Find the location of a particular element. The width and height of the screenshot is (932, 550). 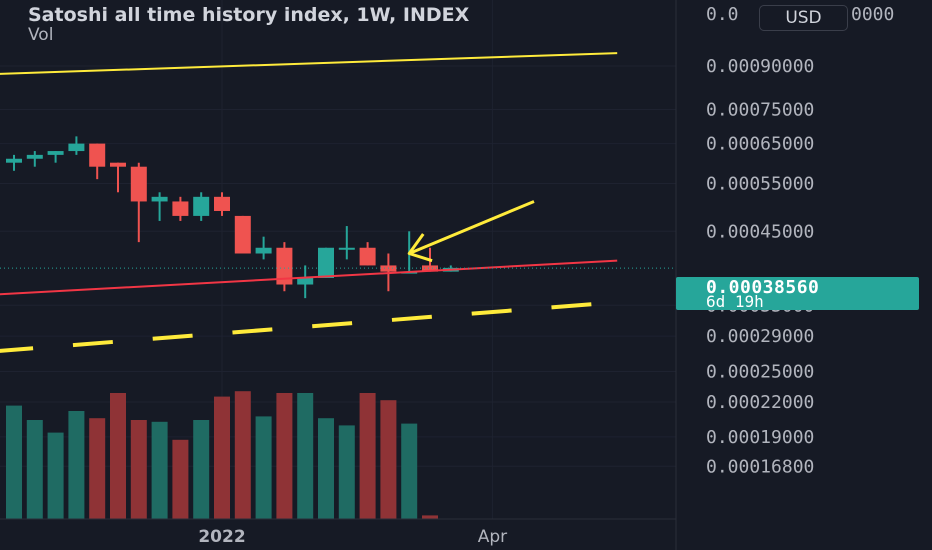

price-tick-label: 0.00055000 is located at coordinates (760, 183).